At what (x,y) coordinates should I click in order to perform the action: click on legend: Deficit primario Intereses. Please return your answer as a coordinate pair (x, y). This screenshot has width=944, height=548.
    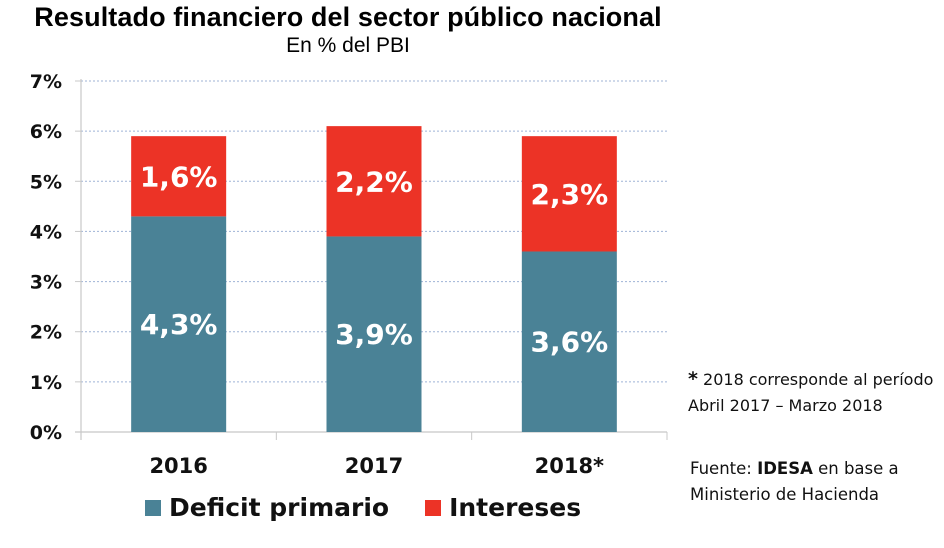
    Looking at the image, I should click on (381, 507).